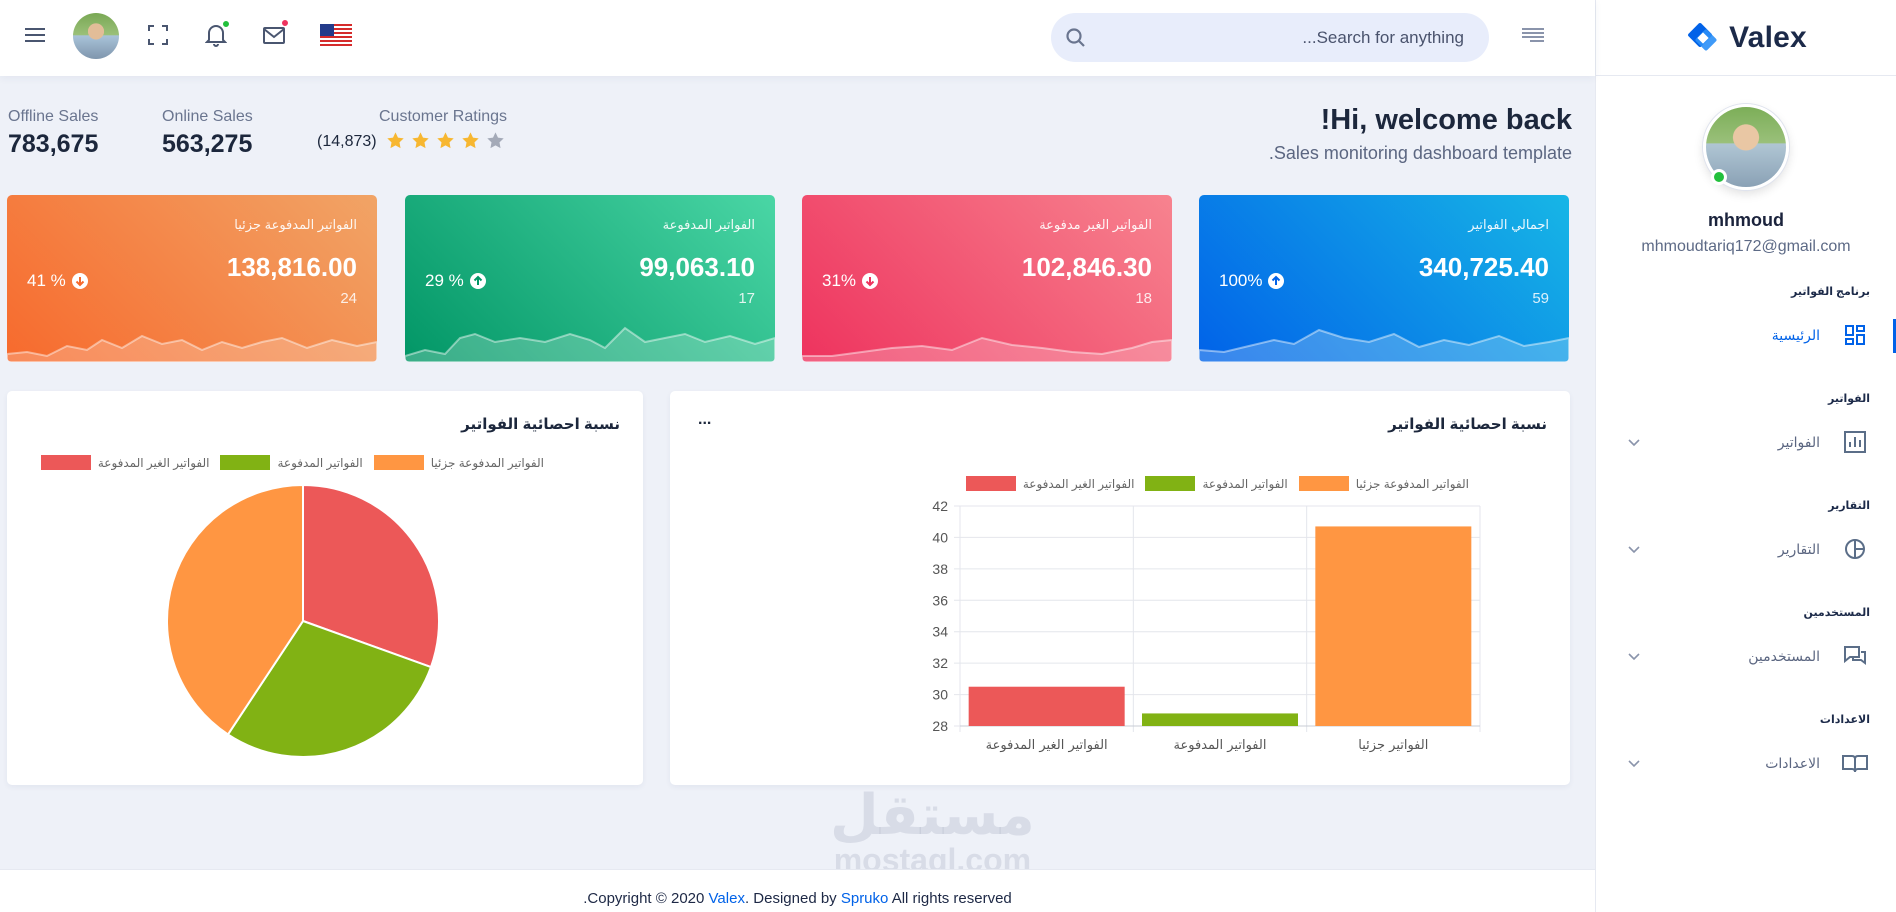 This screenshot has width=1896, height=912. Describe the element at coordinates (1798, 441) in the screenshot. I see `sidebar-item-label: الفواتير` at that location.